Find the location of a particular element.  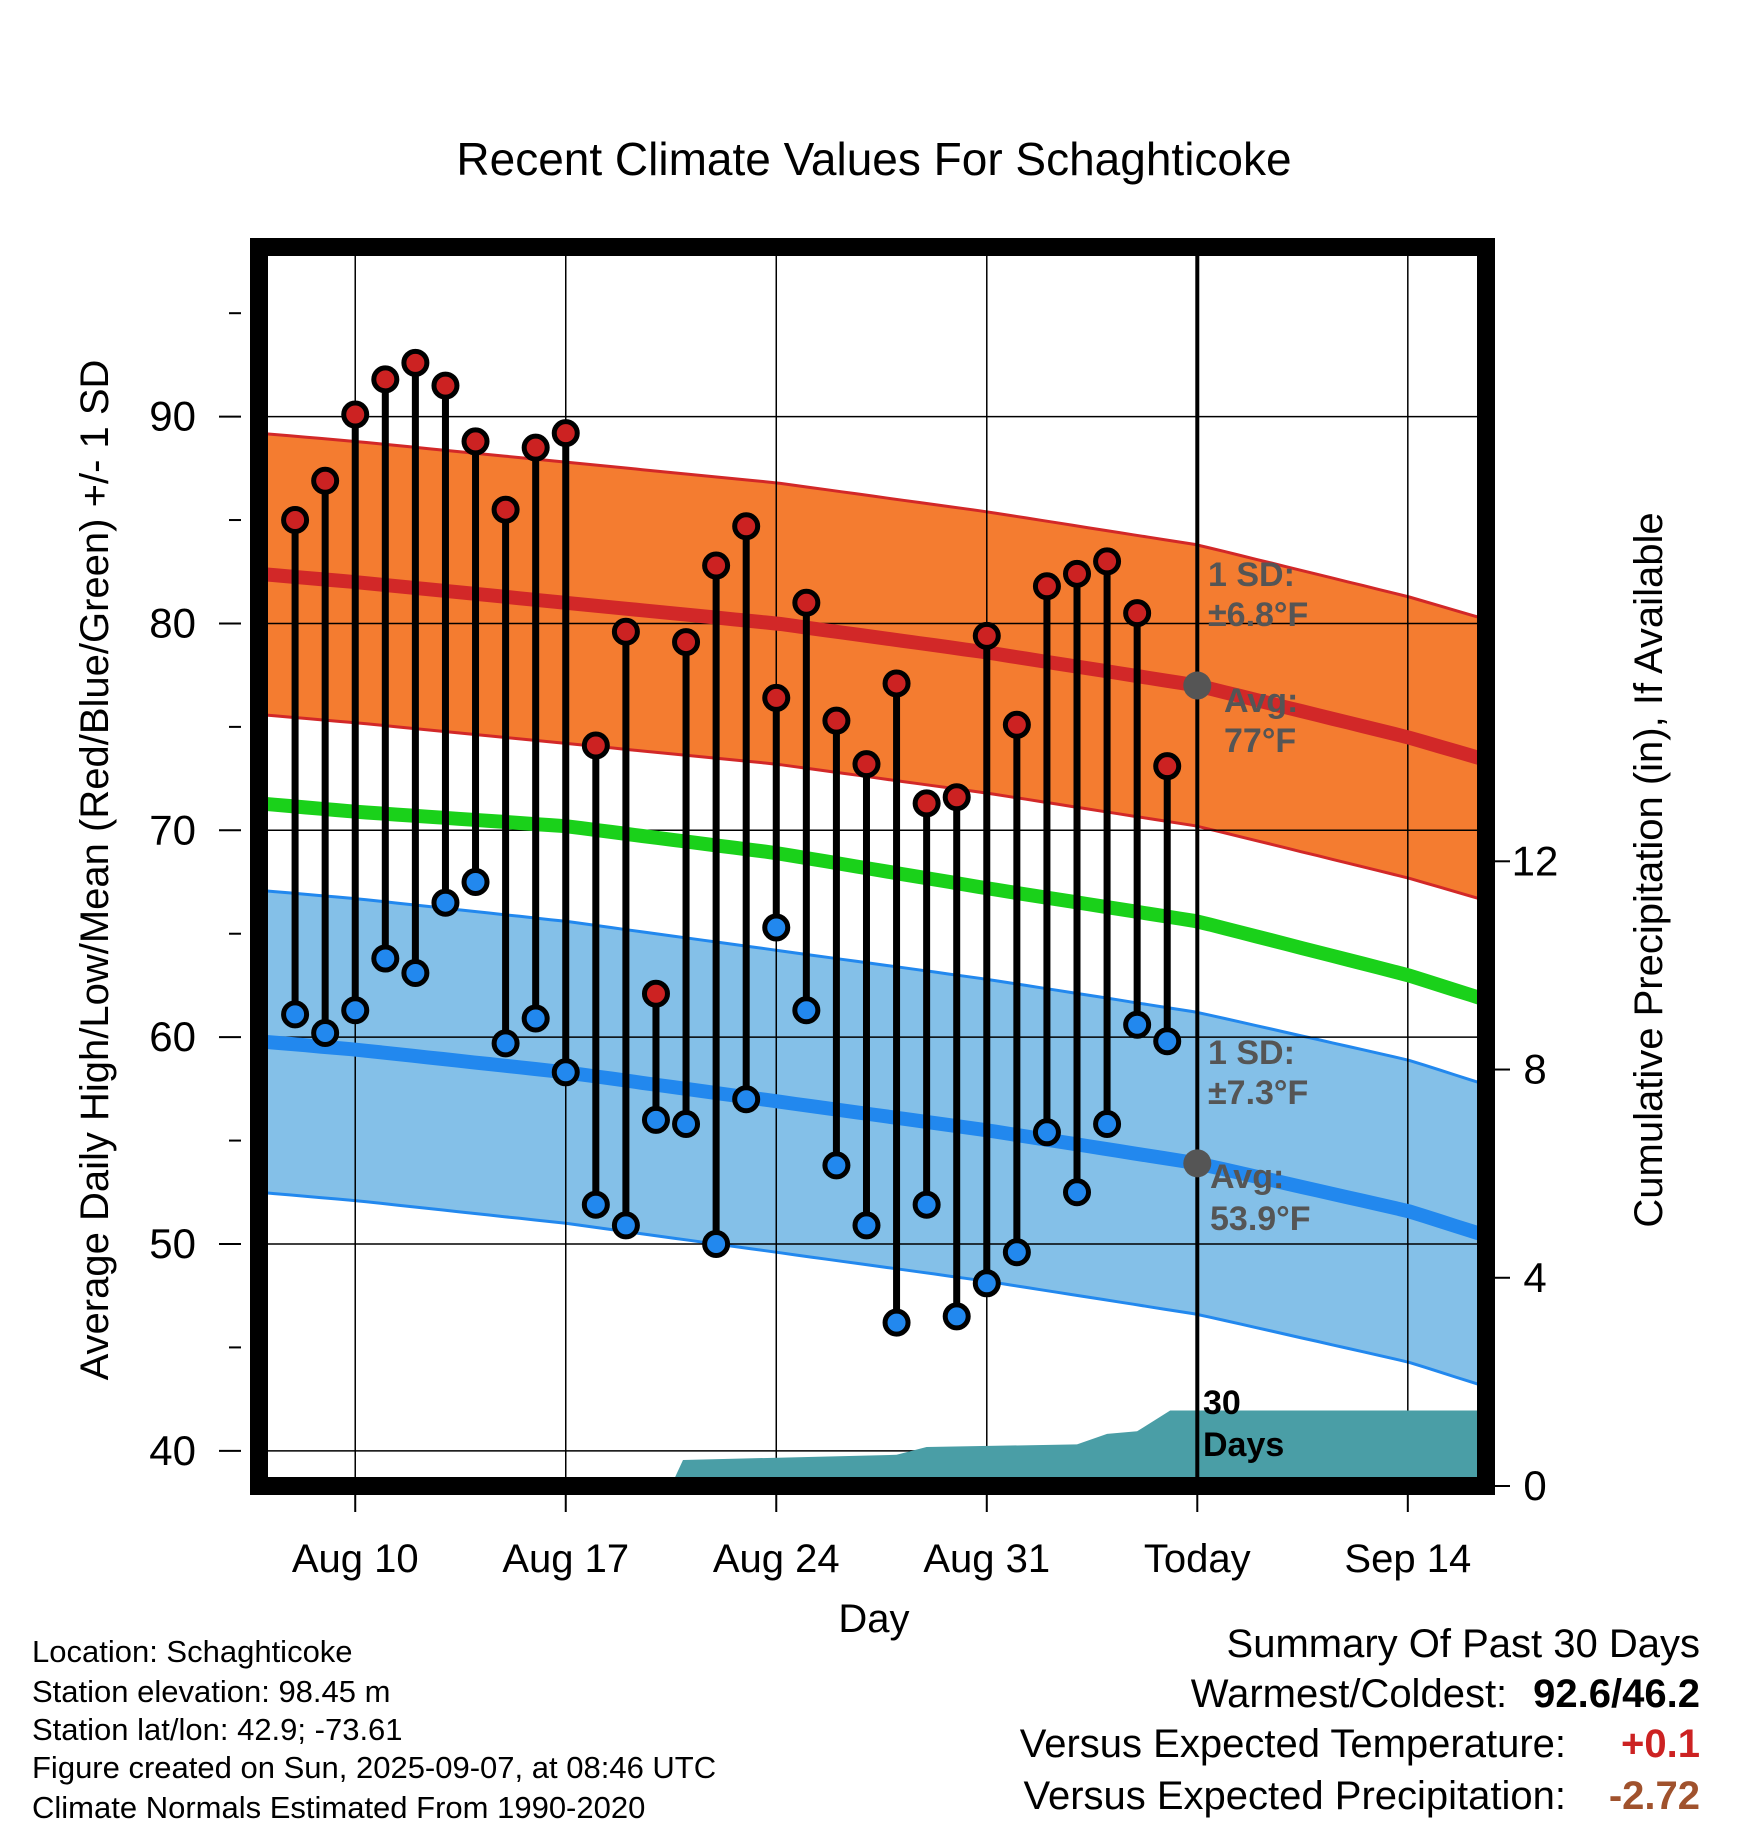

summary-title: Summary Of Past 30 Days is located at coordinates (1463, 1644).